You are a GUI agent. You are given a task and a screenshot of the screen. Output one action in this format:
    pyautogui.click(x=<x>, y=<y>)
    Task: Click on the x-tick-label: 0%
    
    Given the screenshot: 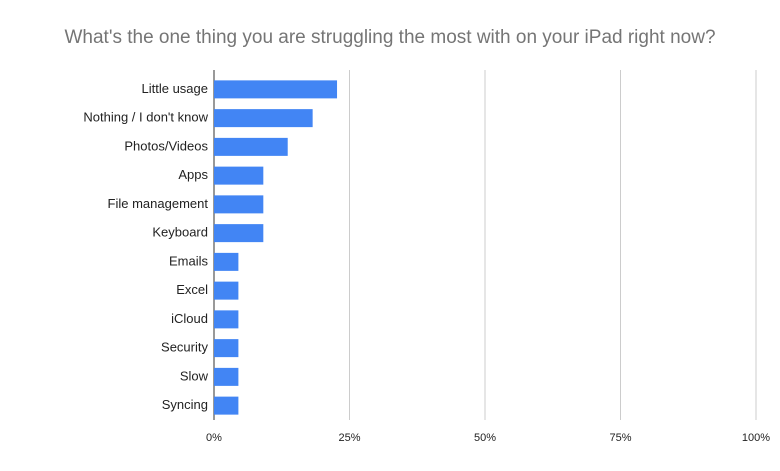 What is the action you would take?
    pyautogui.click(x=214, y=438)
    